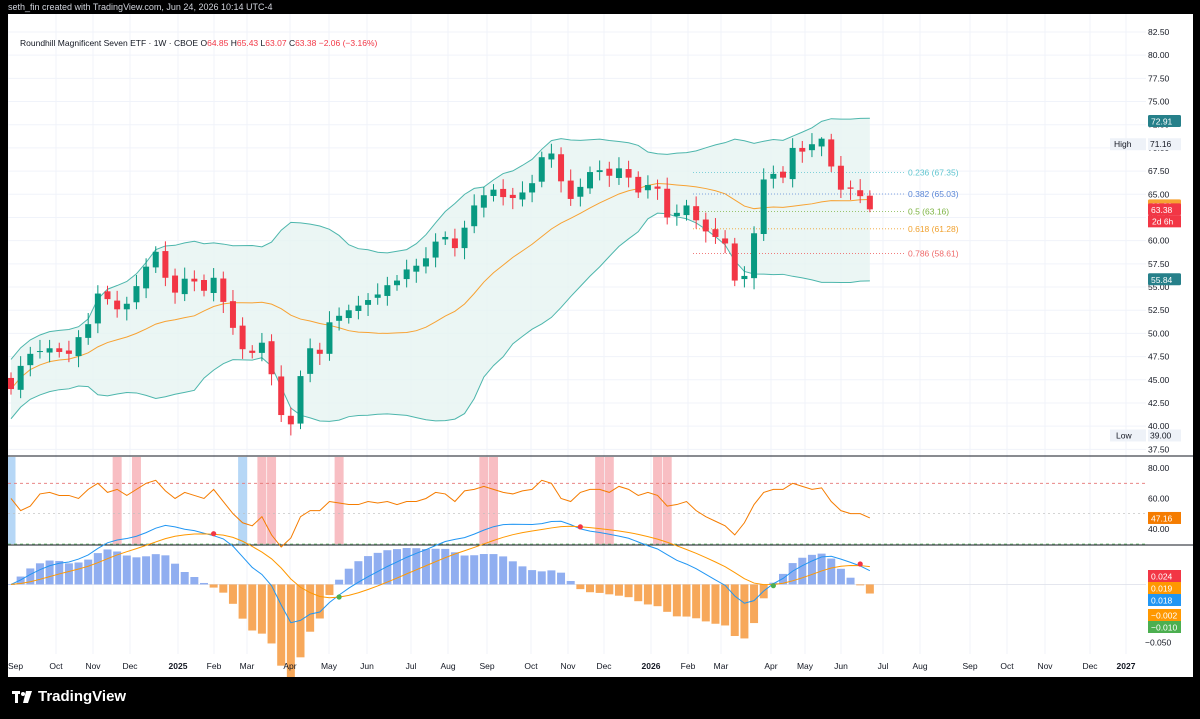 This screenshot has height=719, width=1200. I want to click on high-tag-label: High, so click(1123, 144).